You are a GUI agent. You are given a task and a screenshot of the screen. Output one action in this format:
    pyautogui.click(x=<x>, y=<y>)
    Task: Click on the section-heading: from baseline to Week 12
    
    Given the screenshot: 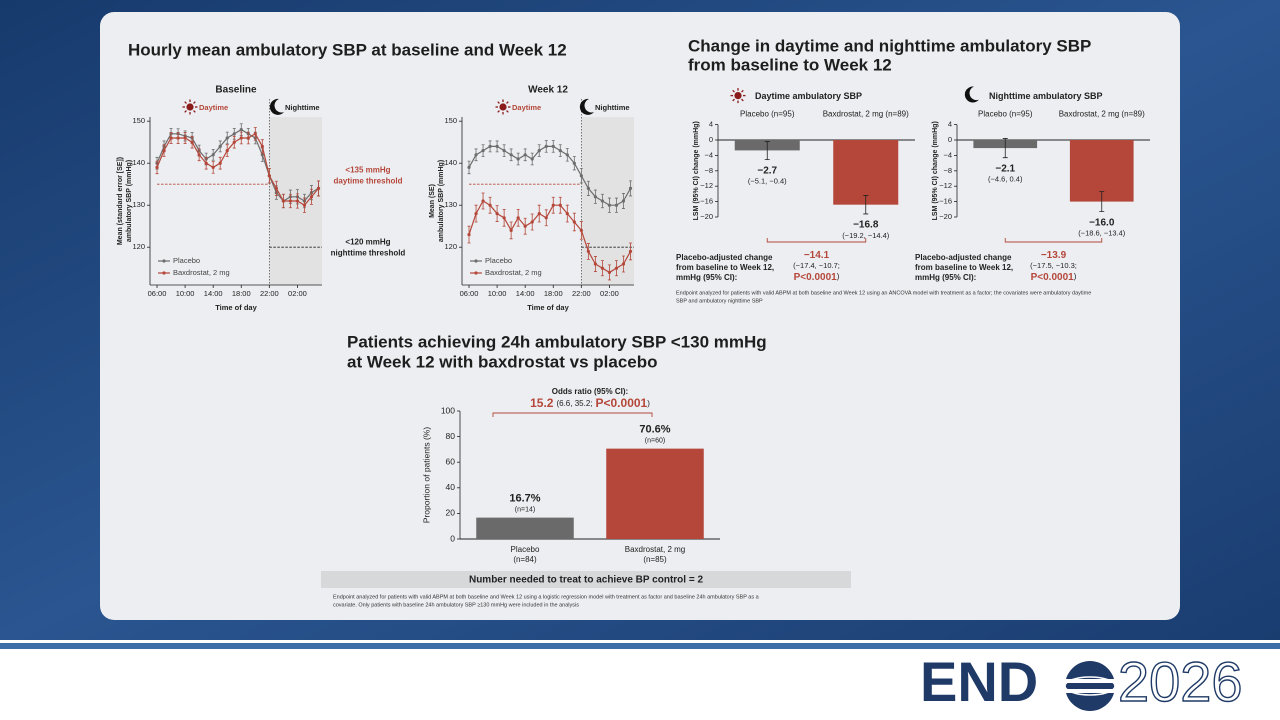 What is the action you would take?
    pyautogui.click(x=790, y=64)
    